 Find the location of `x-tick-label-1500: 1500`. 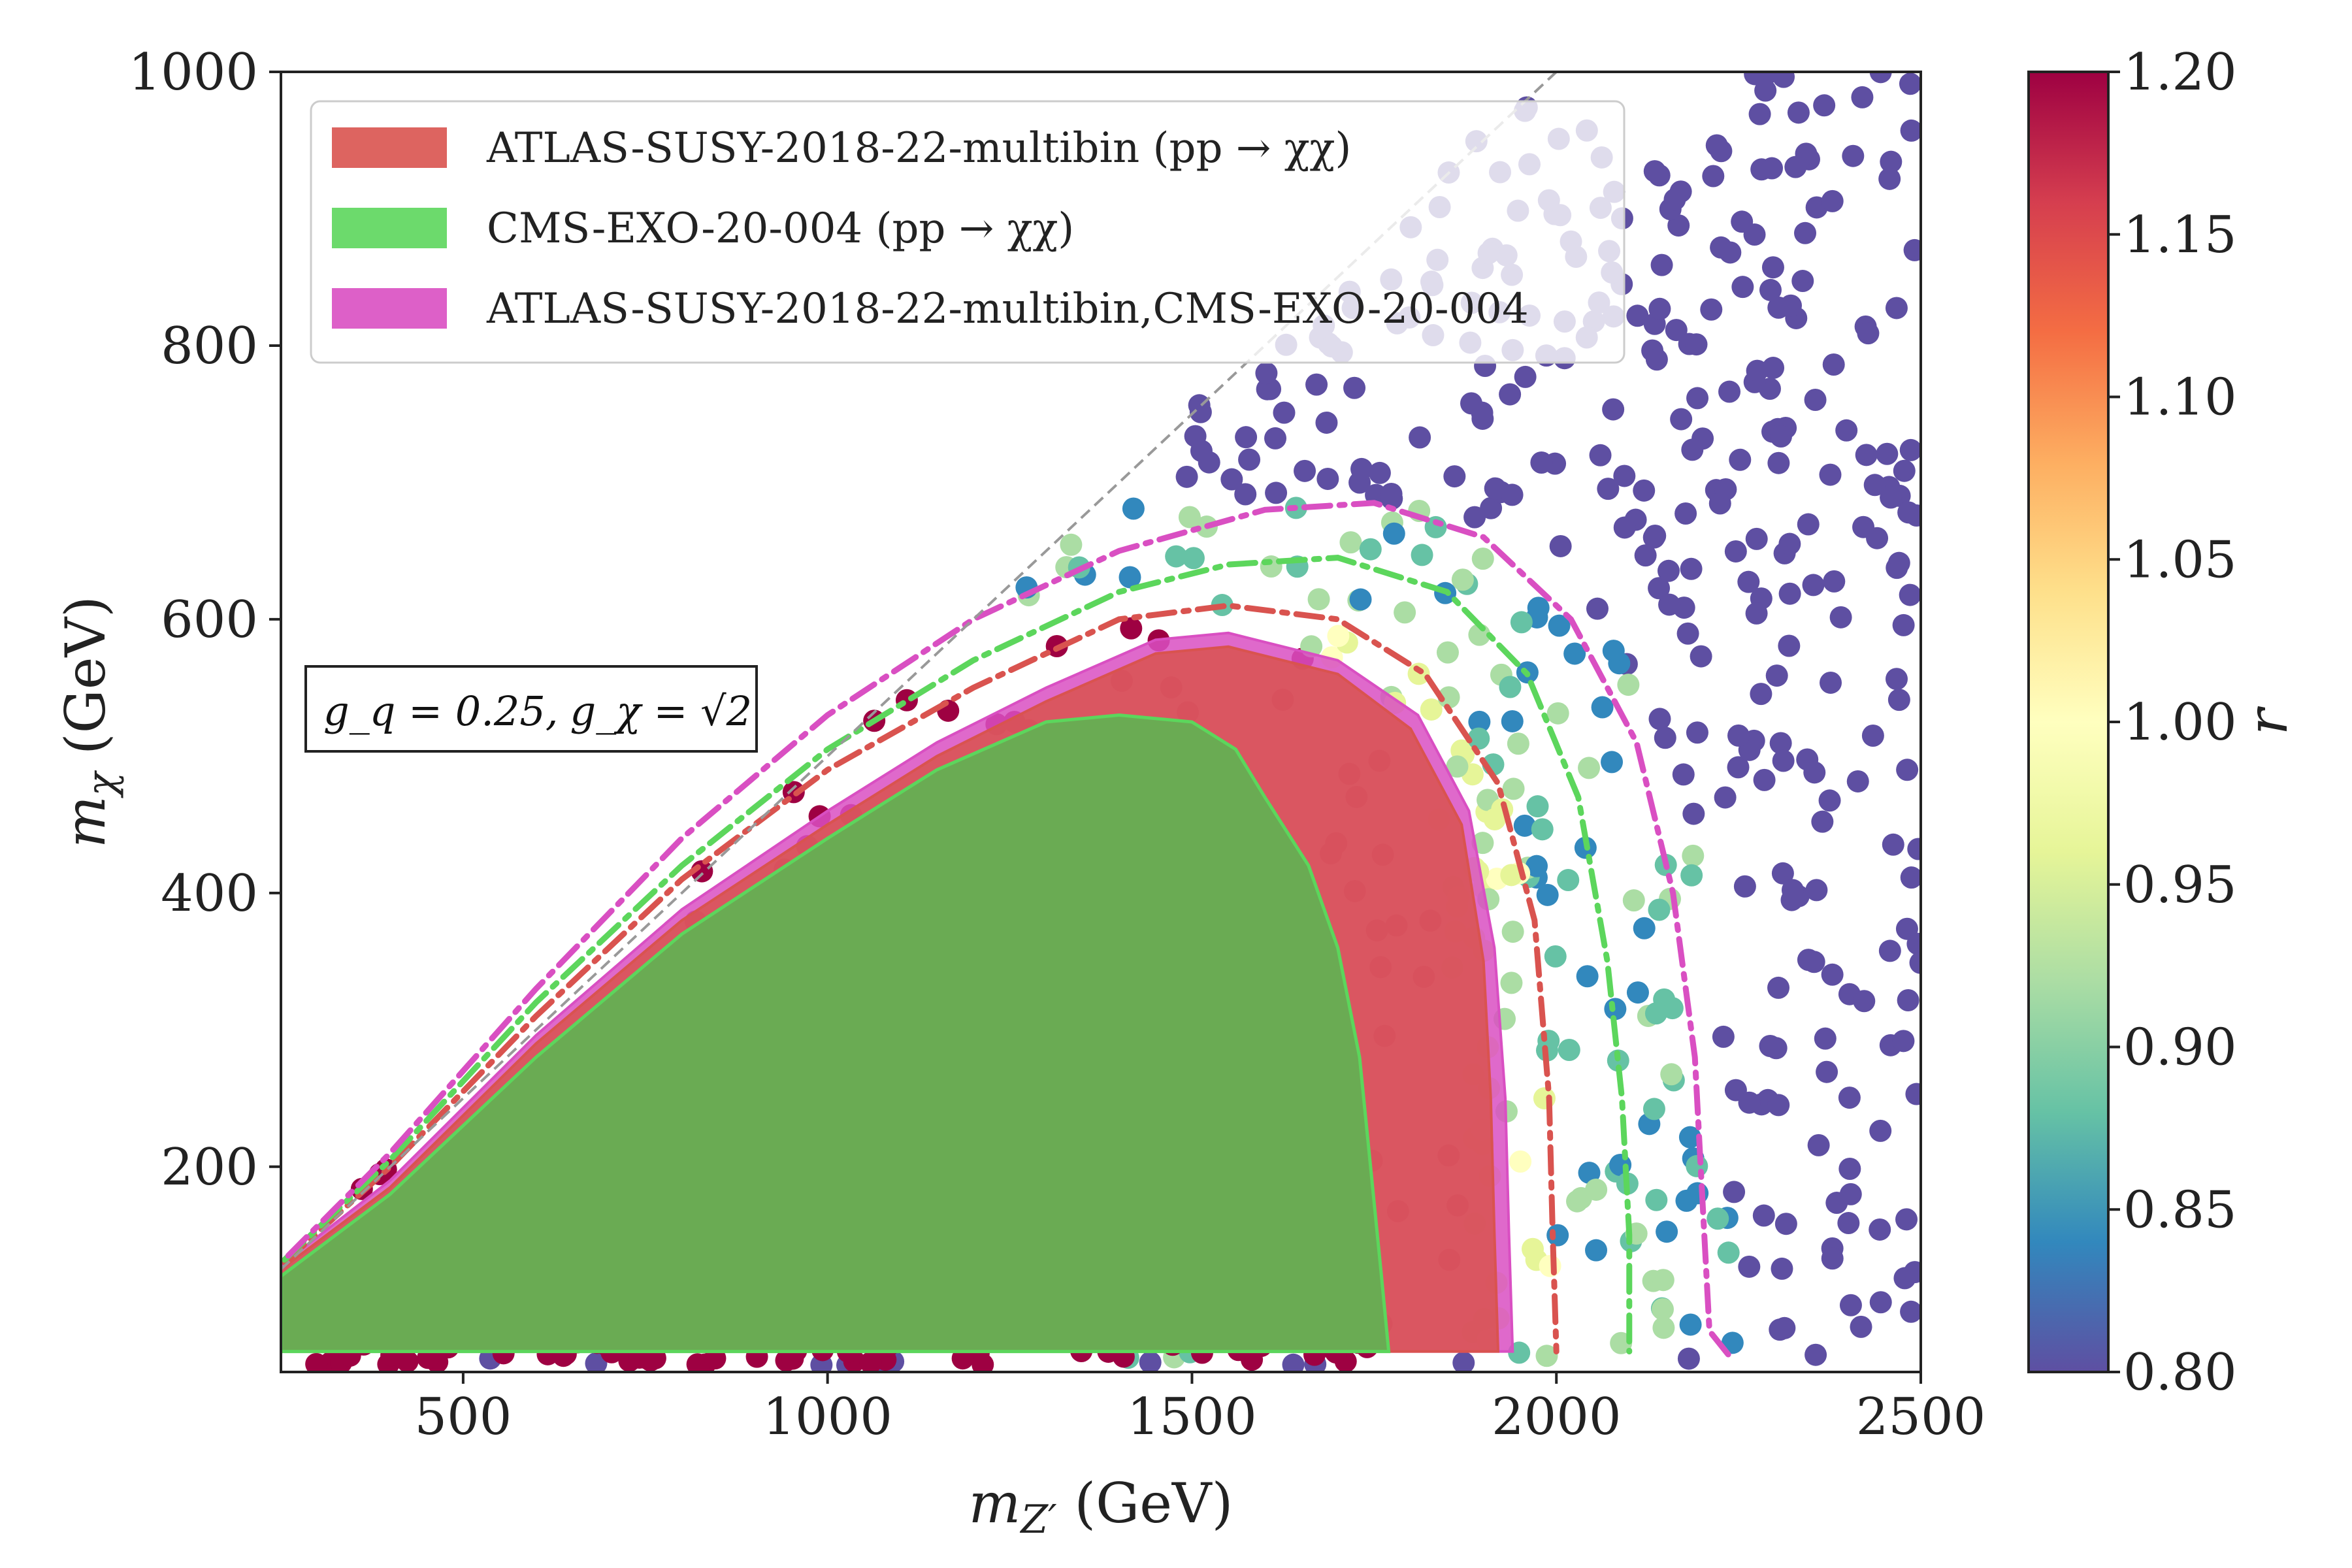

x-tick-label-1500: 1500 is located at coordinates (1192, 1417).